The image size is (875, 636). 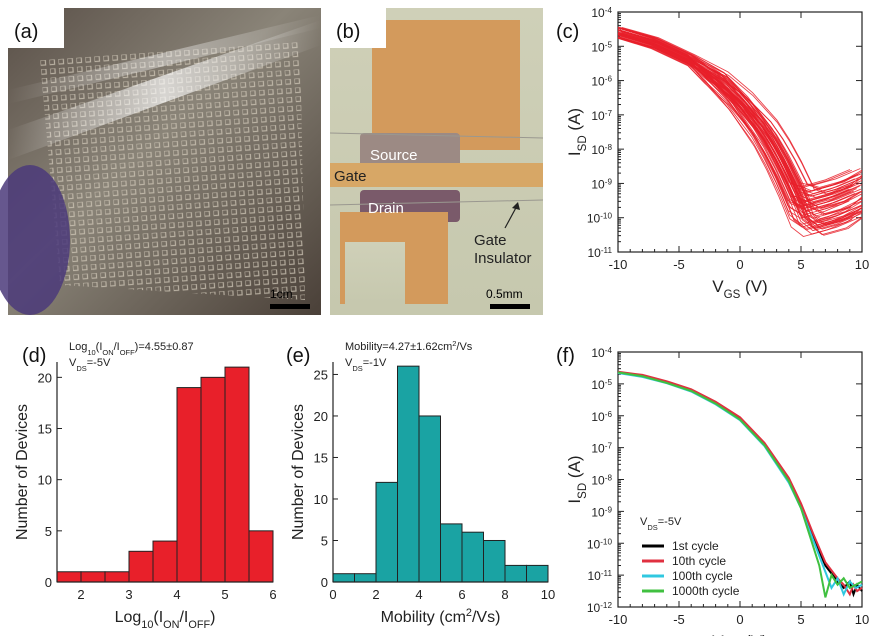 What do you see at coordinates (601, 13) in the screenshot?
I see `chart-c-ytick-label: 10⁻⁴` at bounding box center [601, 13].